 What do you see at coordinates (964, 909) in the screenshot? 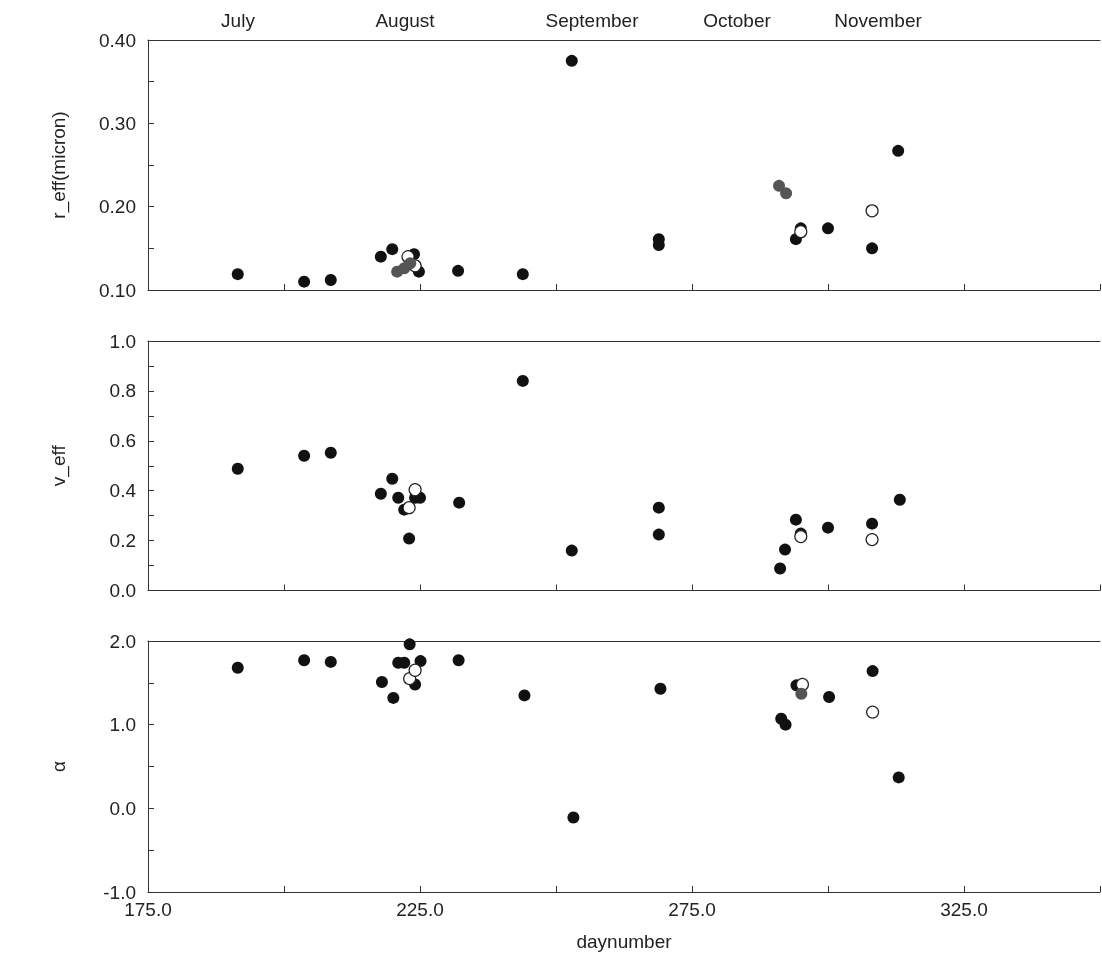
I see `x-tick-label: 325.0` at bounding box center [964, 909].